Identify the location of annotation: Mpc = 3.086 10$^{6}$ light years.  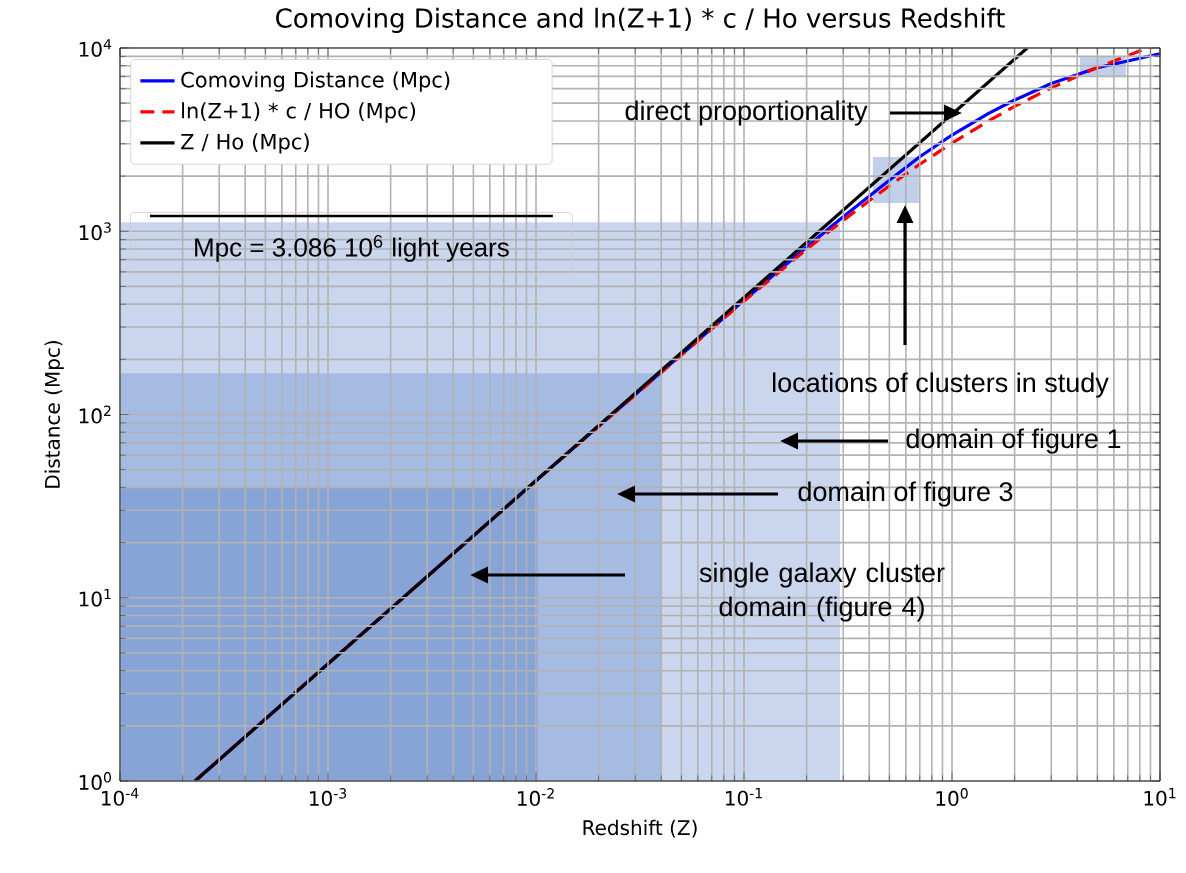
(352, 248).